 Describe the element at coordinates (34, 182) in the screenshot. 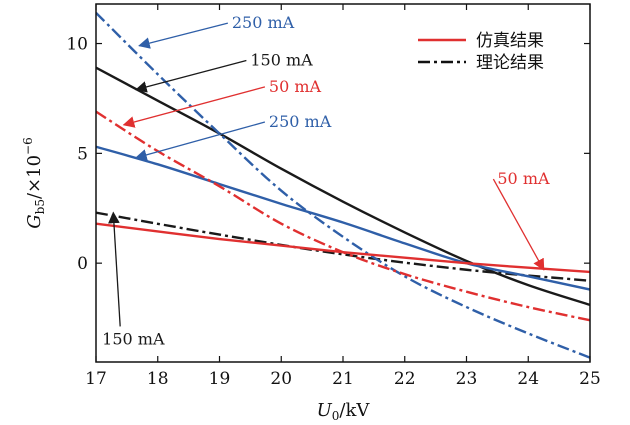

I see `y-axis-label: Gb5/×10−6` at that location.